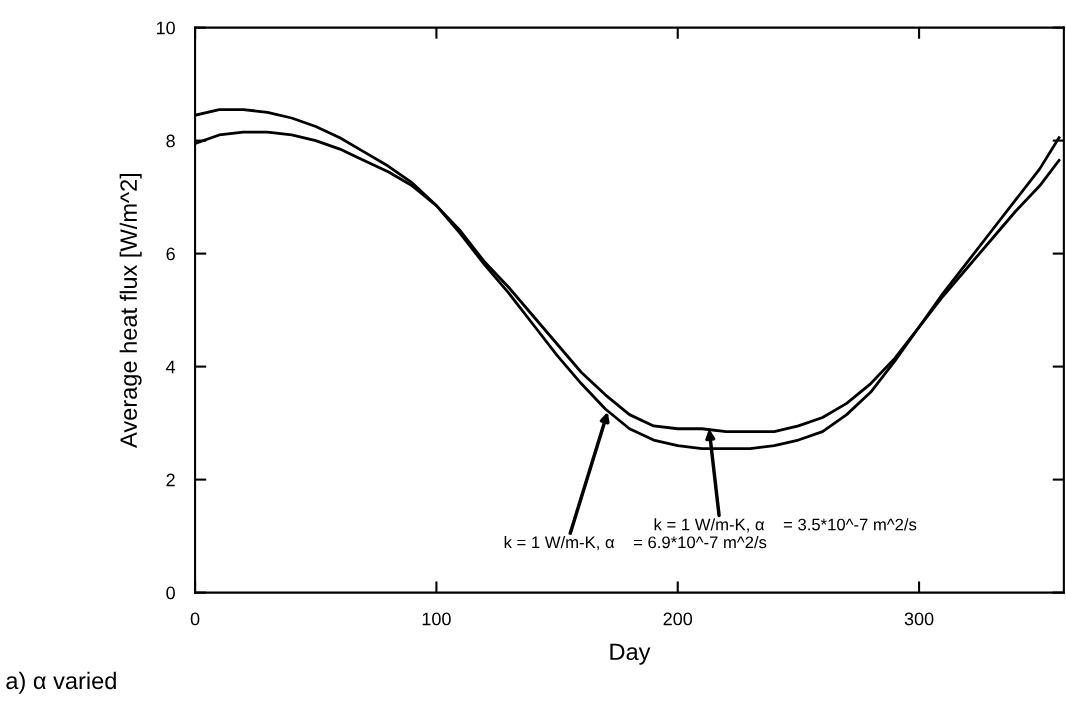  Describe the element at coordinates (170, 254) in the screenshot. I see `y-tick-label: 6` at that location.